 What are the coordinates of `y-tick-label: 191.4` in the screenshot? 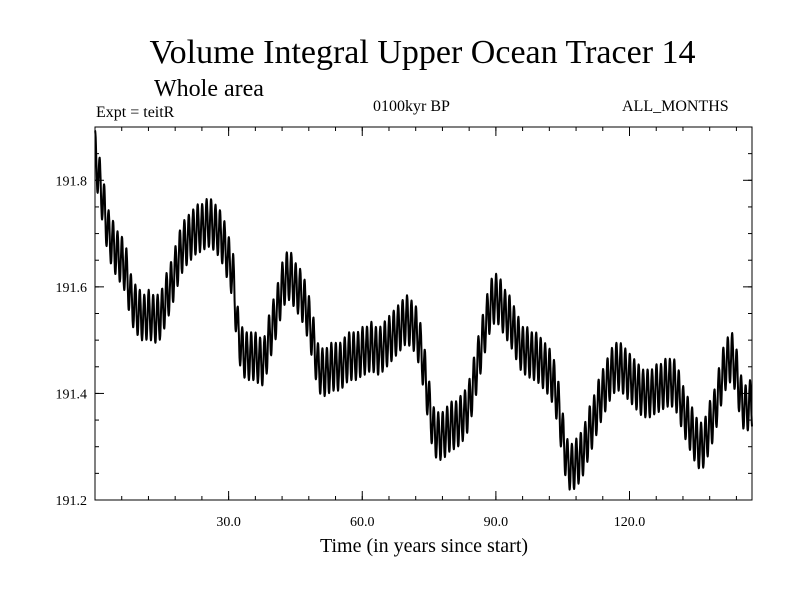 It's located at (72, 394).